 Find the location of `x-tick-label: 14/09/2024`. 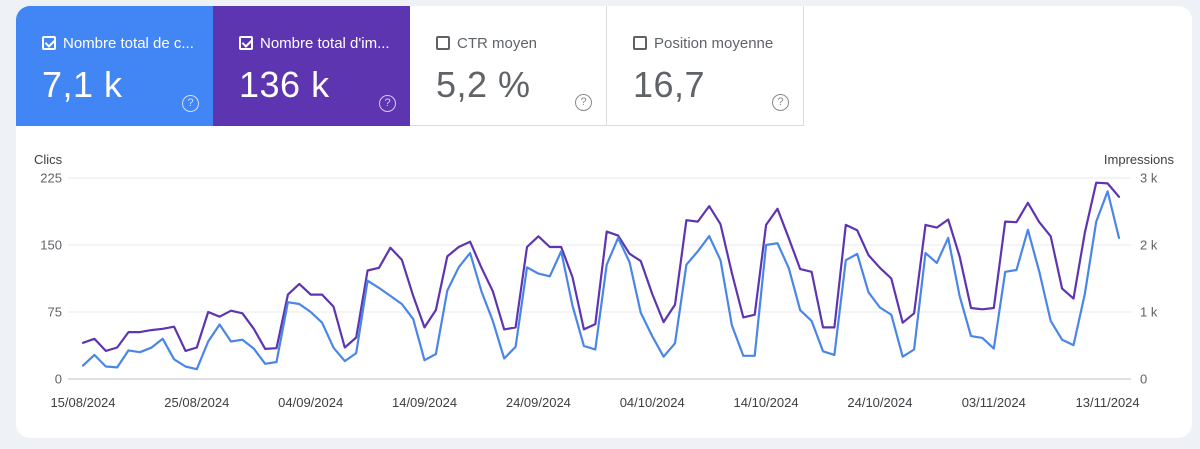

x-tick-label: 14/09/2024 is located at coordinates (424, 402).